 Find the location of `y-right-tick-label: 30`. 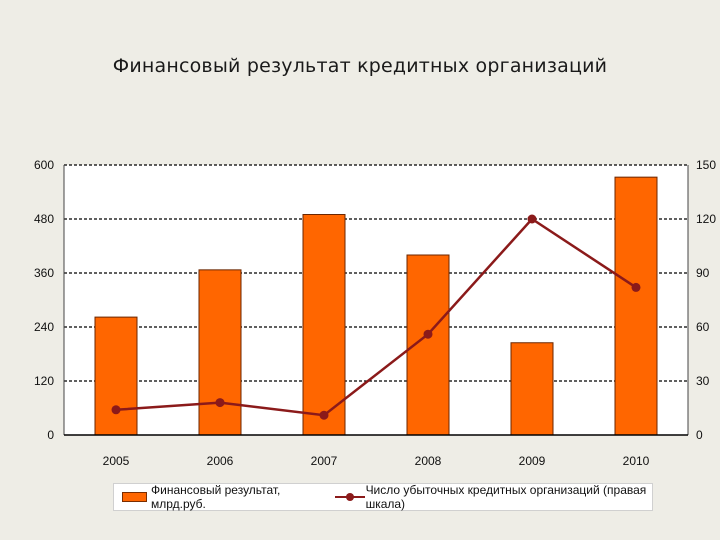

y-right-tick-label: 30 is located at coordinates (703, 381).